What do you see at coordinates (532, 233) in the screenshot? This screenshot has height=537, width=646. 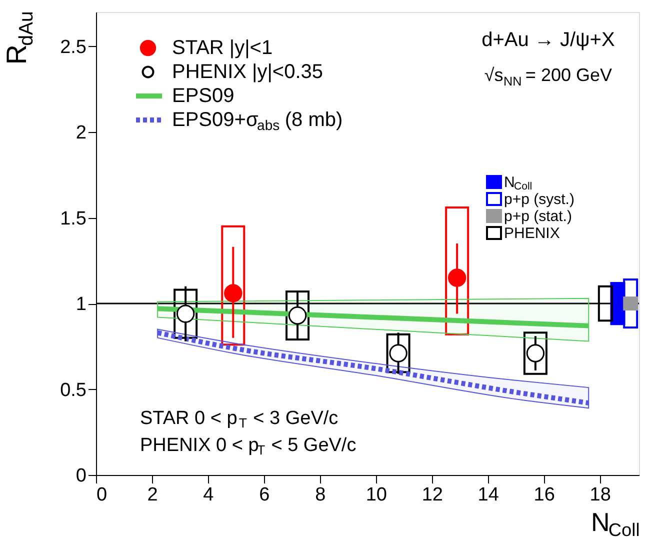 I see `legend-label: PHENIX` at bounding box center [532, 233].